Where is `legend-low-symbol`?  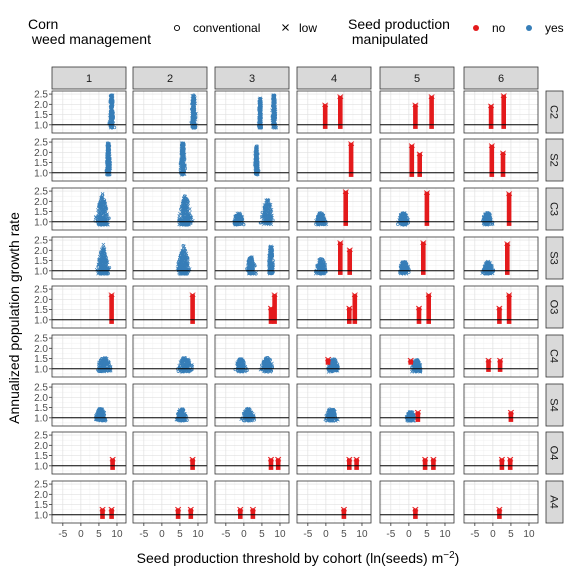
legend-low-symbol is located at coordinates (286, 28).